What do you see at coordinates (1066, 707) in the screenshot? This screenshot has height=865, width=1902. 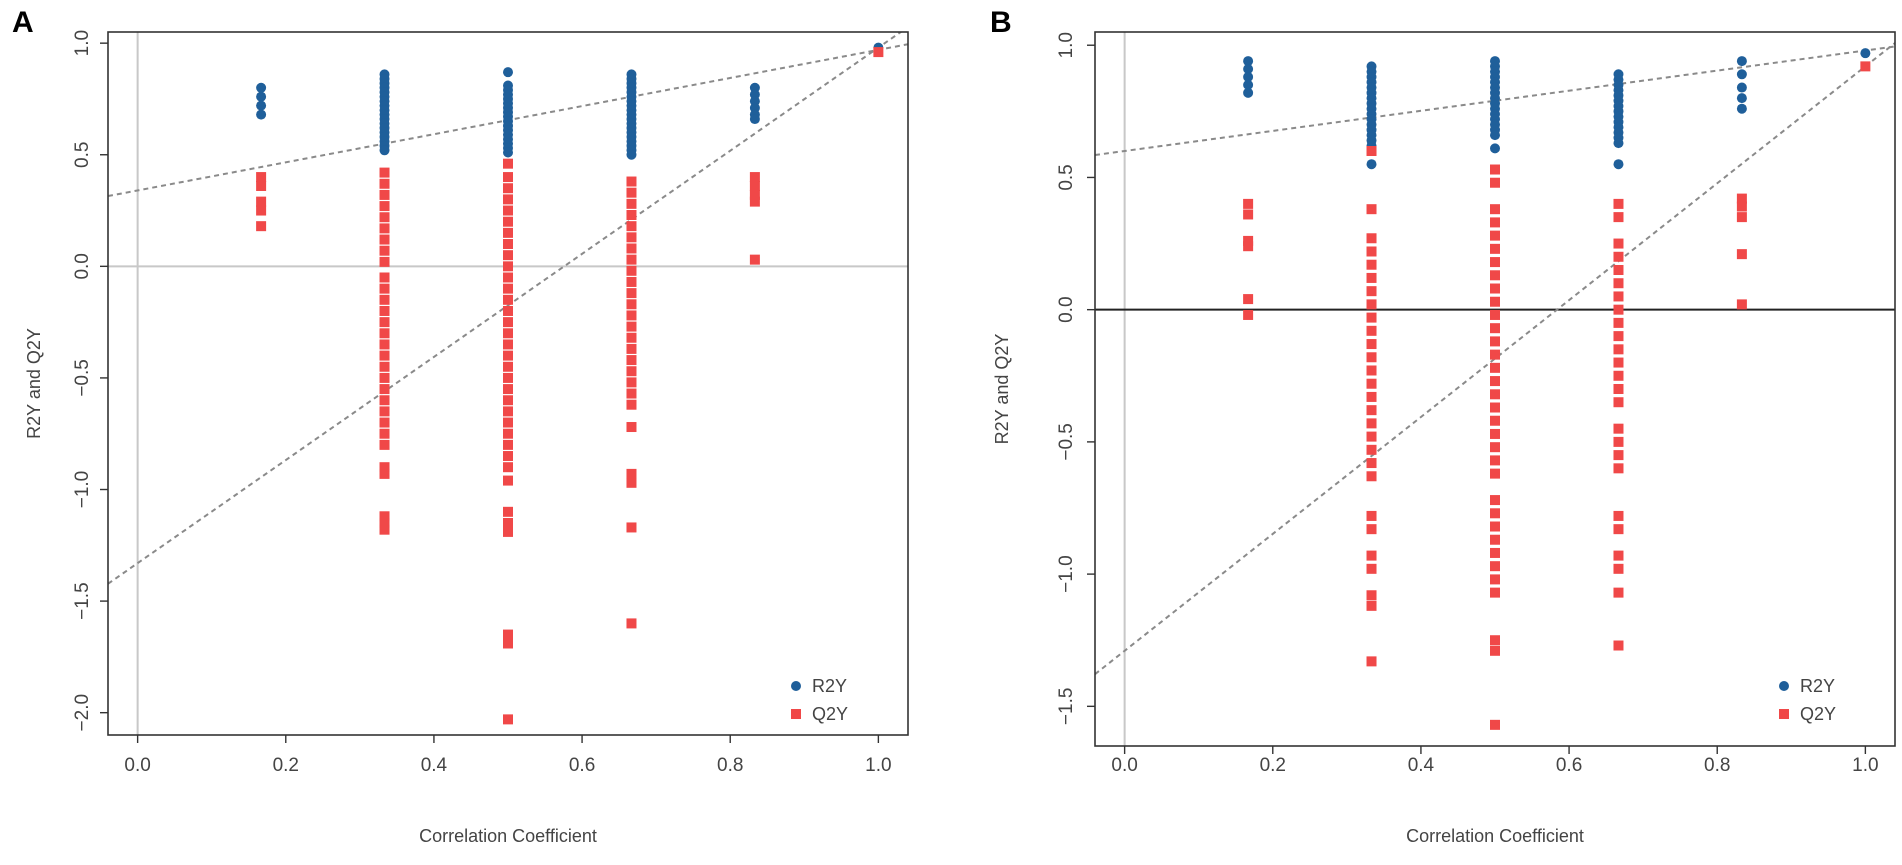 I see `y-tick-label: −1.5` at bounding box center [1066, 707].